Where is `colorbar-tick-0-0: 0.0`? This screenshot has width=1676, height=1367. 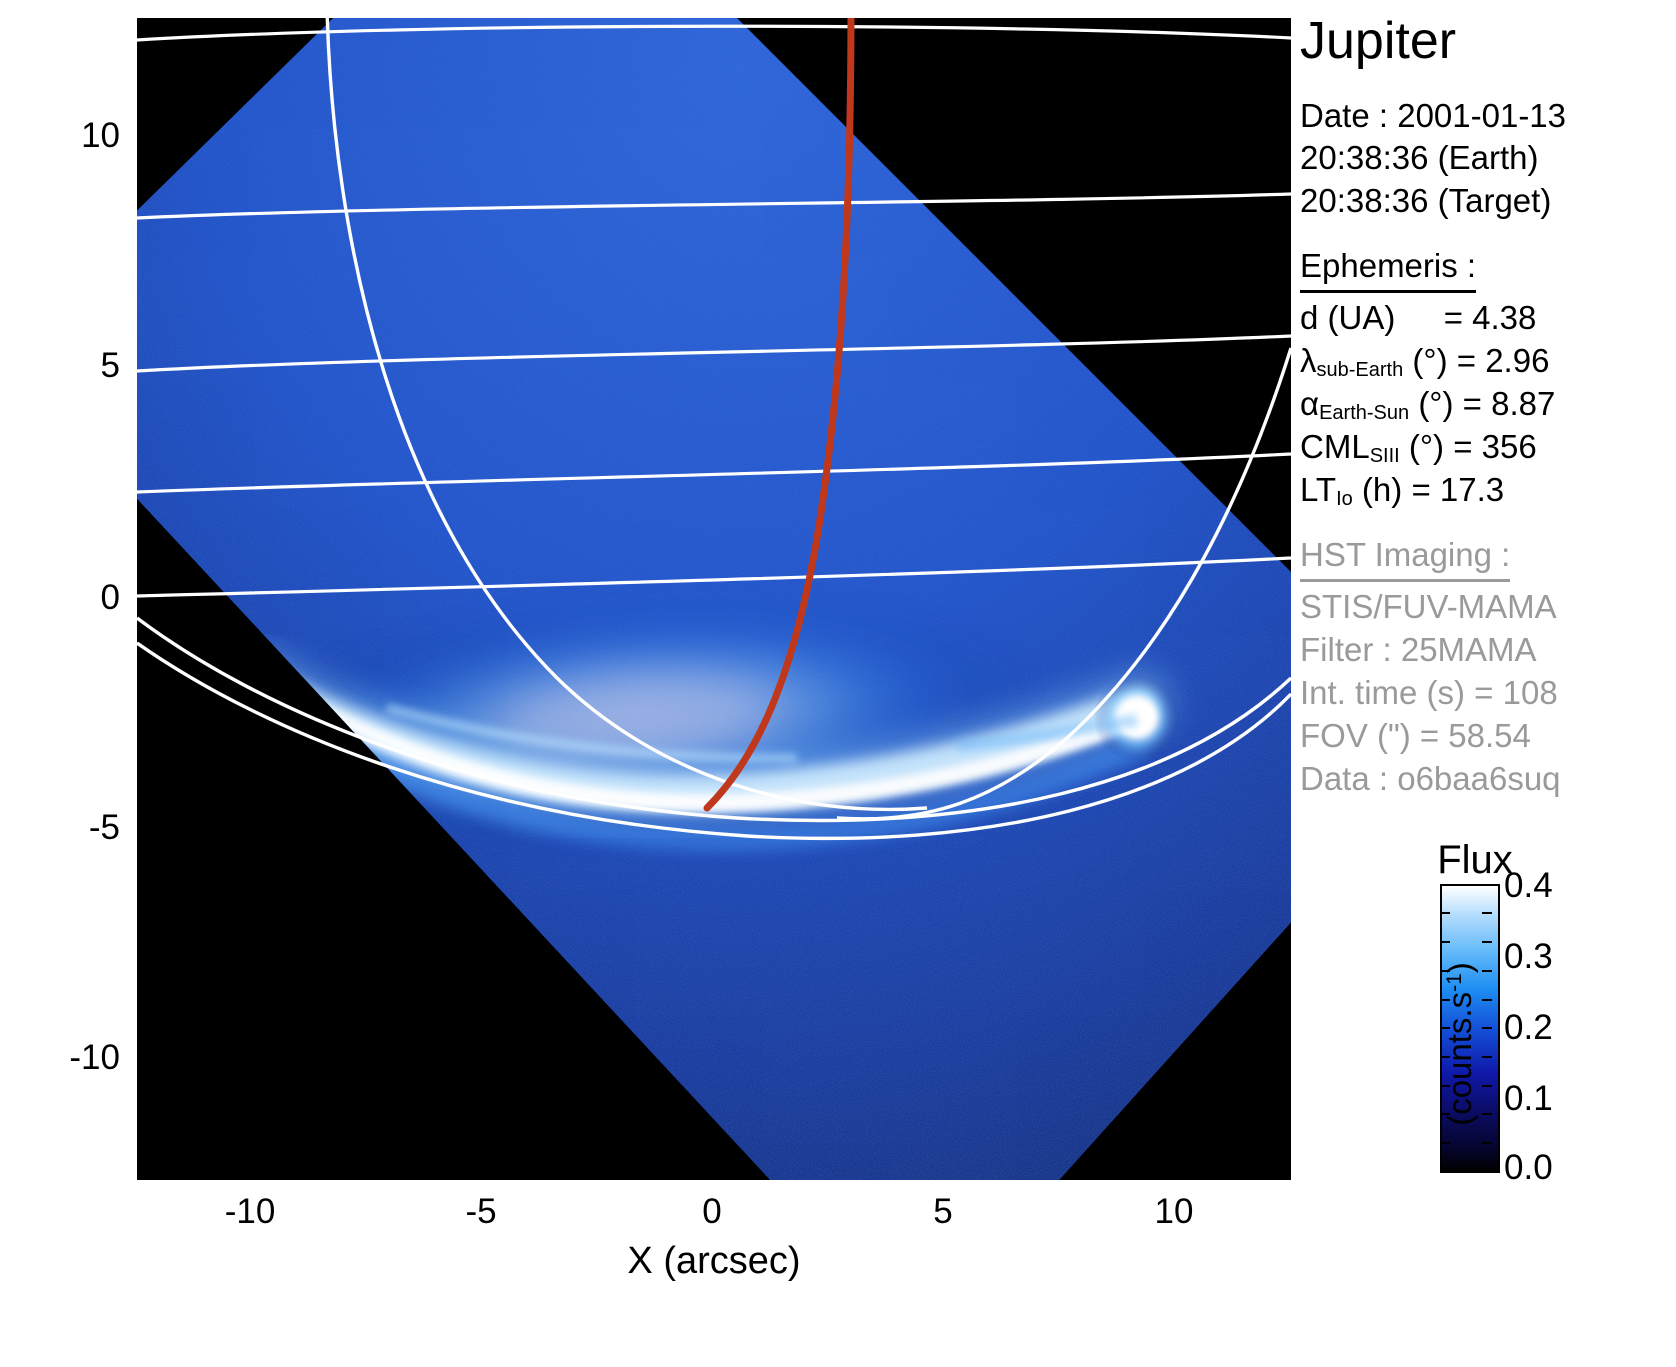 colorbar-tick-0-0: 0.0 is located at coordinates (1528, 1167).